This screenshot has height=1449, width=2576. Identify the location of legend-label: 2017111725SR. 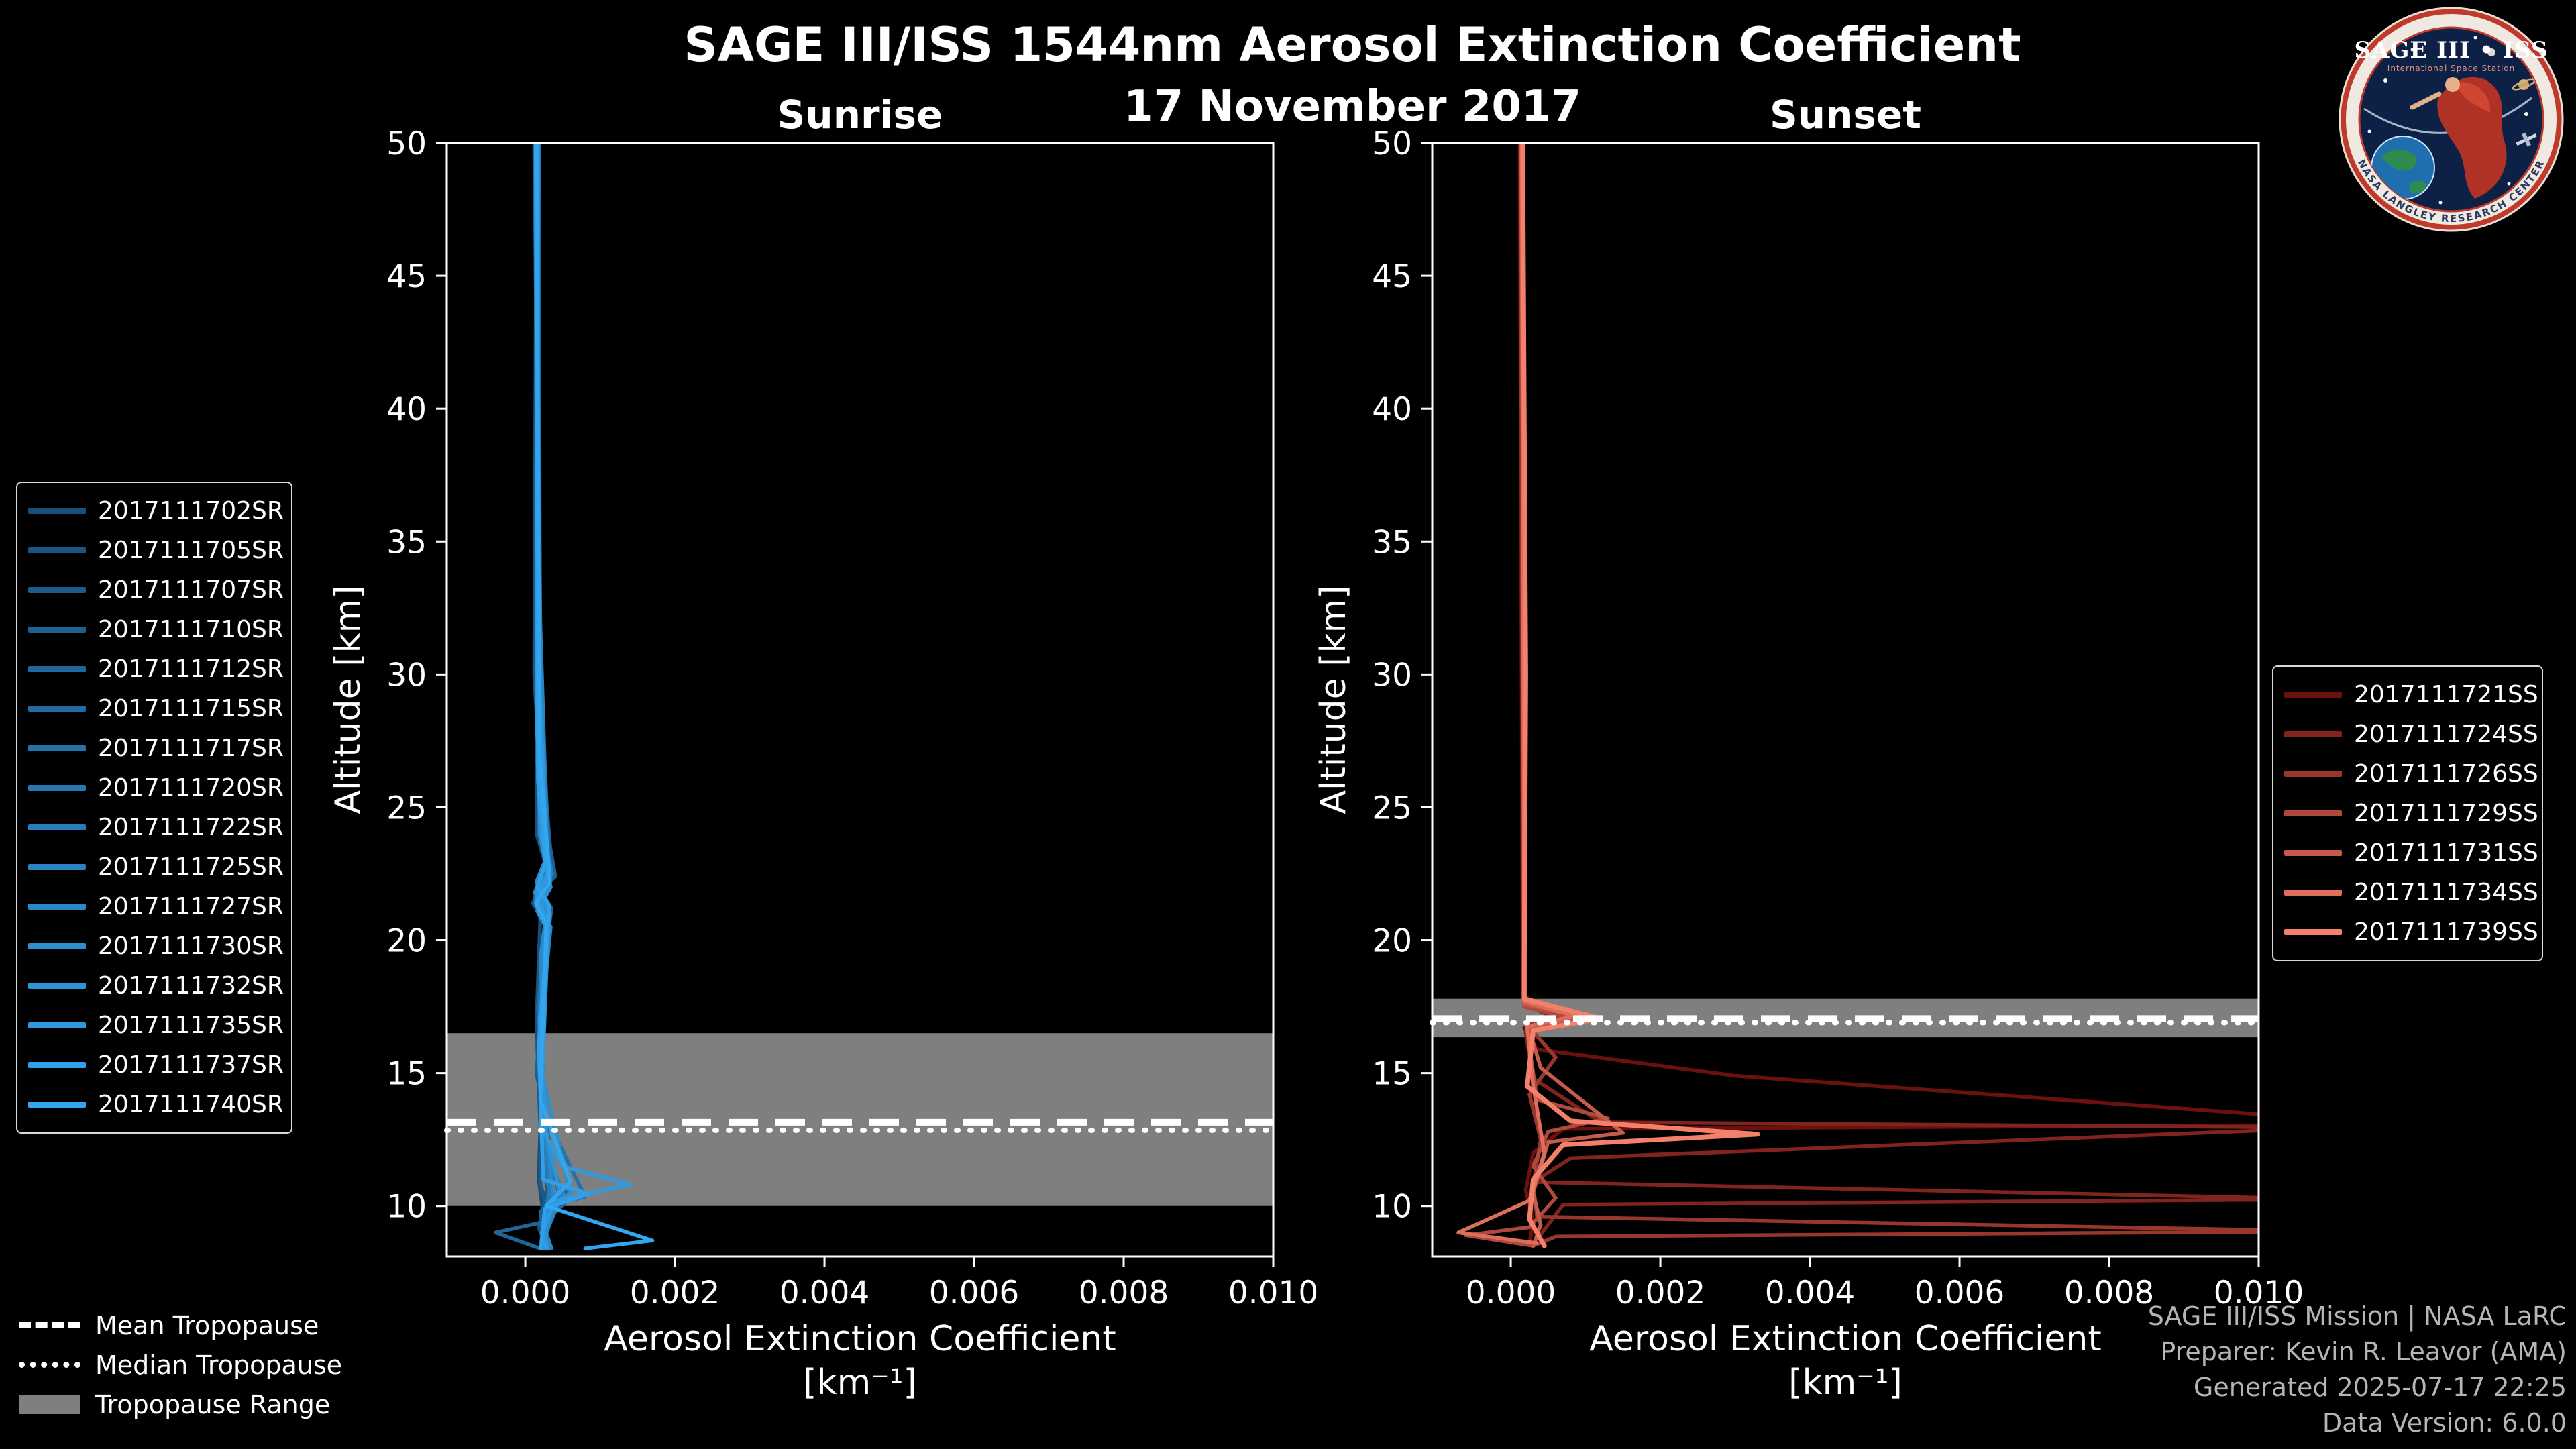
(191, 867).